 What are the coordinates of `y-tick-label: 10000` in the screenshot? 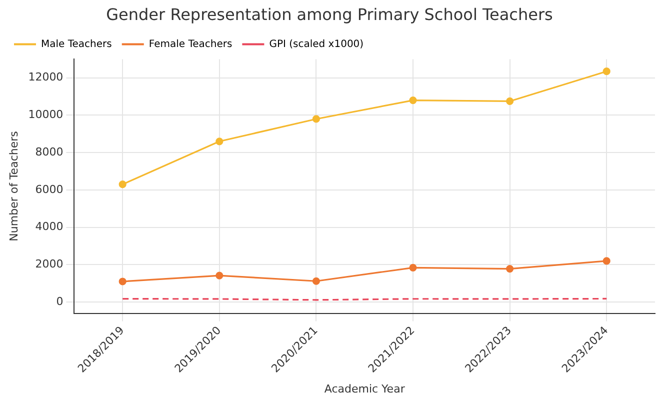 It's located at (46, 115).